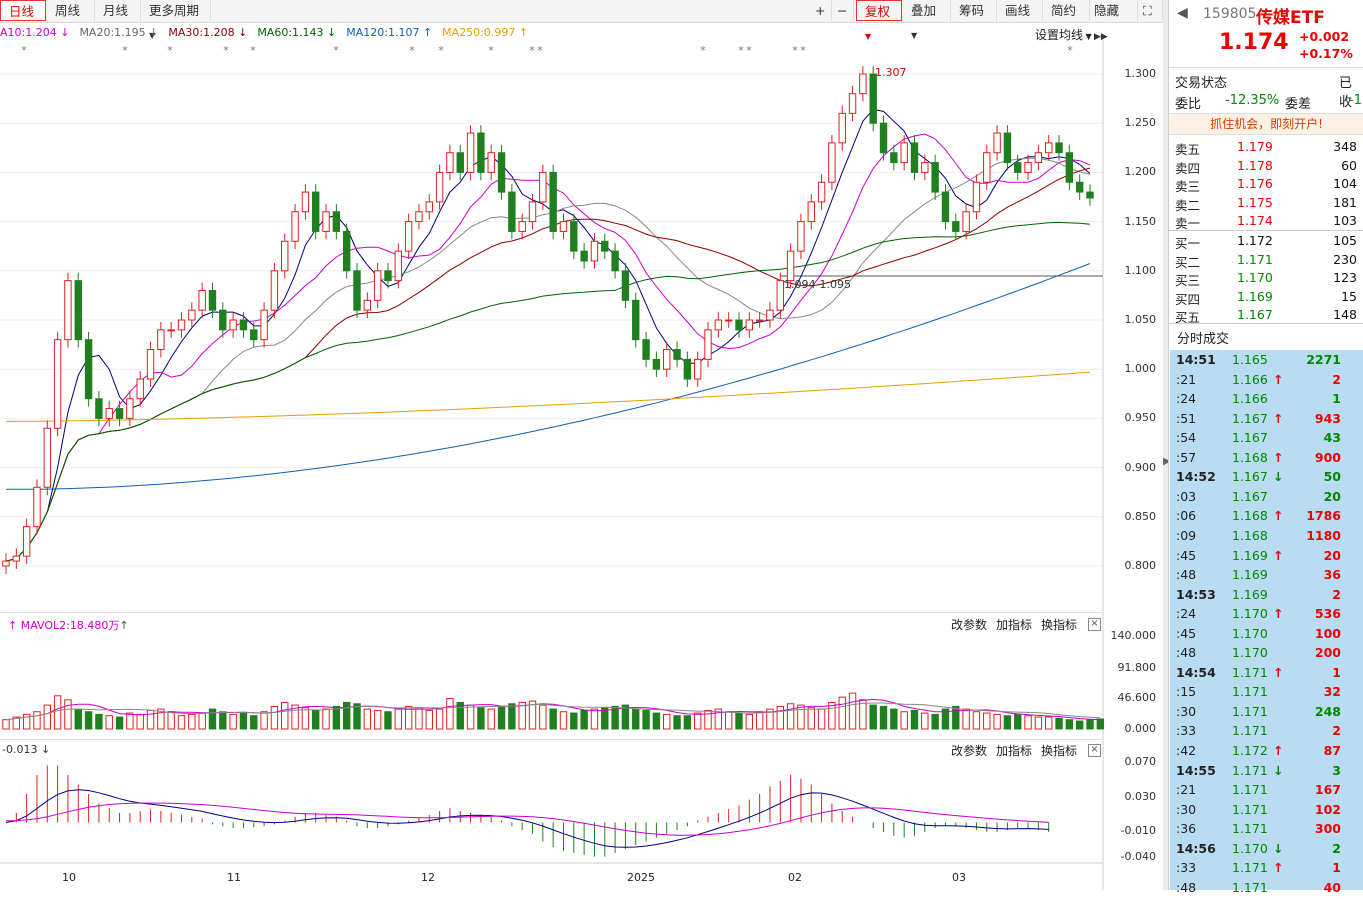  What do you see at coordinates (1327, 653) in the screenshot?
I see `tick-volume: 200` at bounding box center [1327, 653].